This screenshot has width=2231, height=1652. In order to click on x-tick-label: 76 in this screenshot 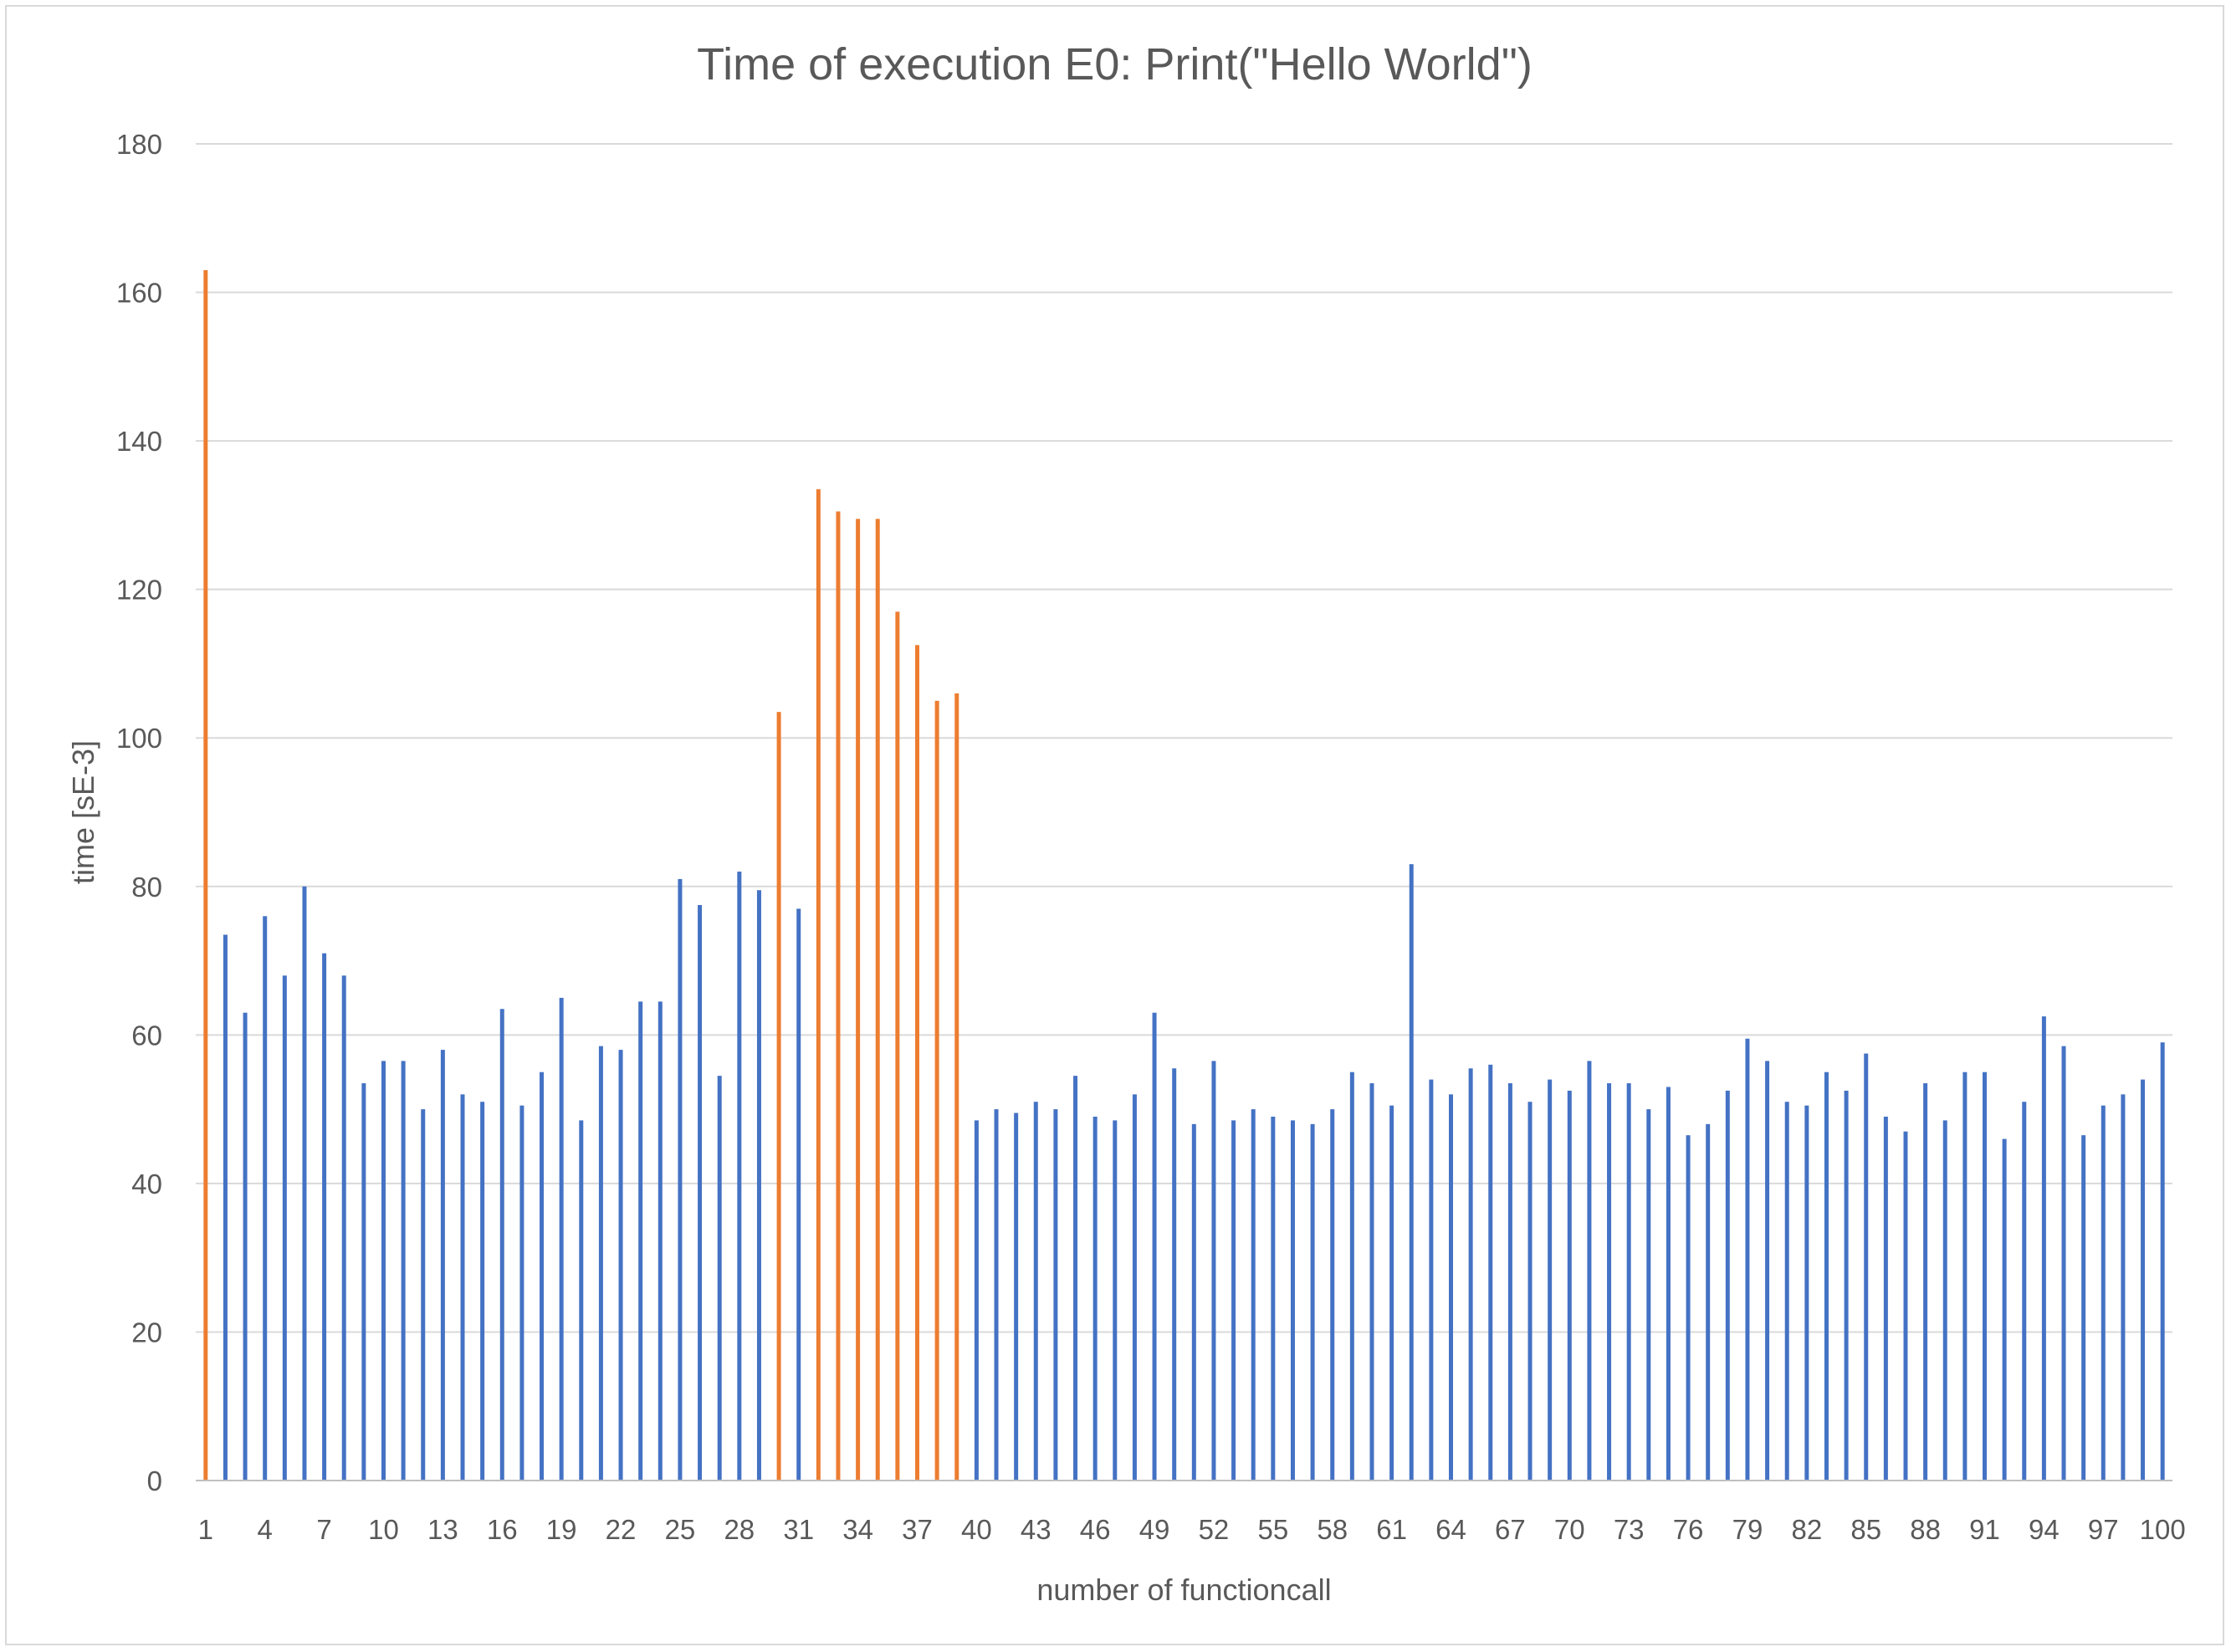, I will do `click(1688, 1529)`.